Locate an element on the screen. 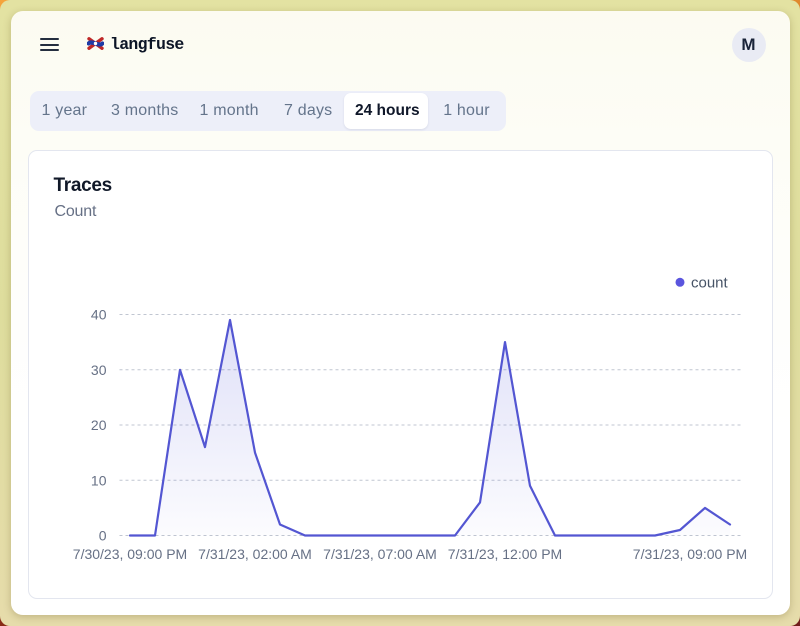  svg-text: 40 is located at coordinates (99, 315).